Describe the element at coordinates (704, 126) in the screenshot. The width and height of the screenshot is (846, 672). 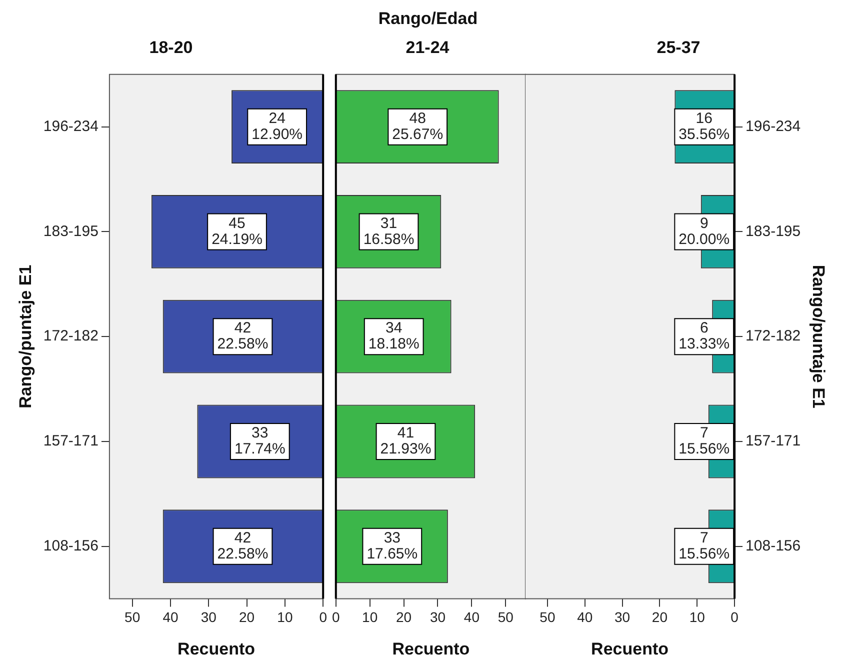
I see `data-label: 16 35.56%` at that location.